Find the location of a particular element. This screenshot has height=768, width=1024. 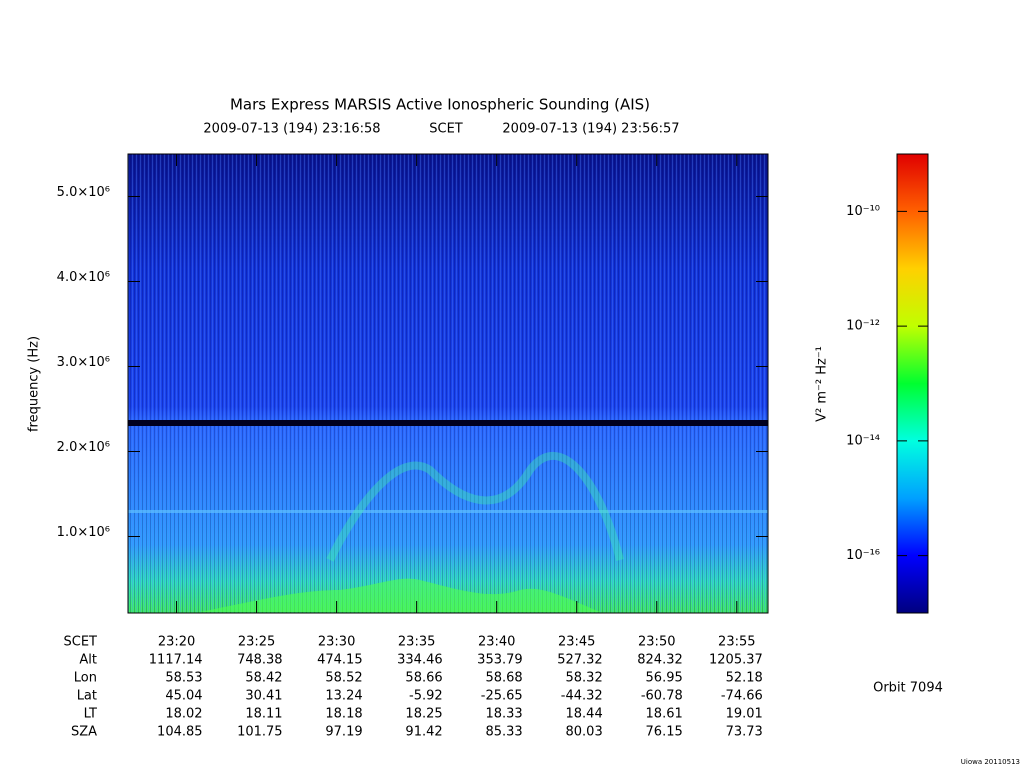

y-tick-label: 1.0×10⁶ is located at coordinates (83, 532).